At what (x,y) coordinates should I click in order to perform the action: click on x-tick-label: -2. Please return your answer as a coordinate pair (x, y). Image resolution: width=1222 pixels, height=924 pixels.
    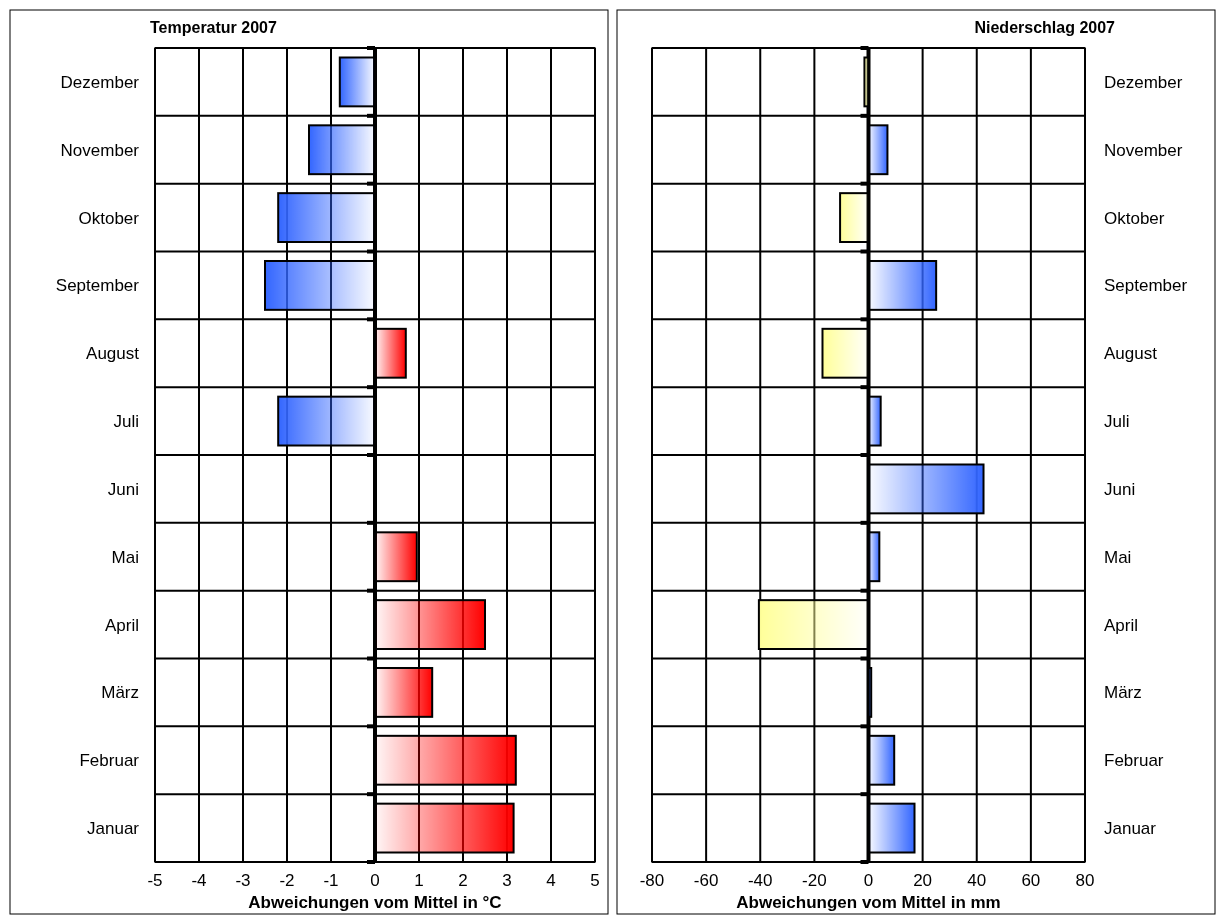
    Looking at the image, I should click on (287, 880).